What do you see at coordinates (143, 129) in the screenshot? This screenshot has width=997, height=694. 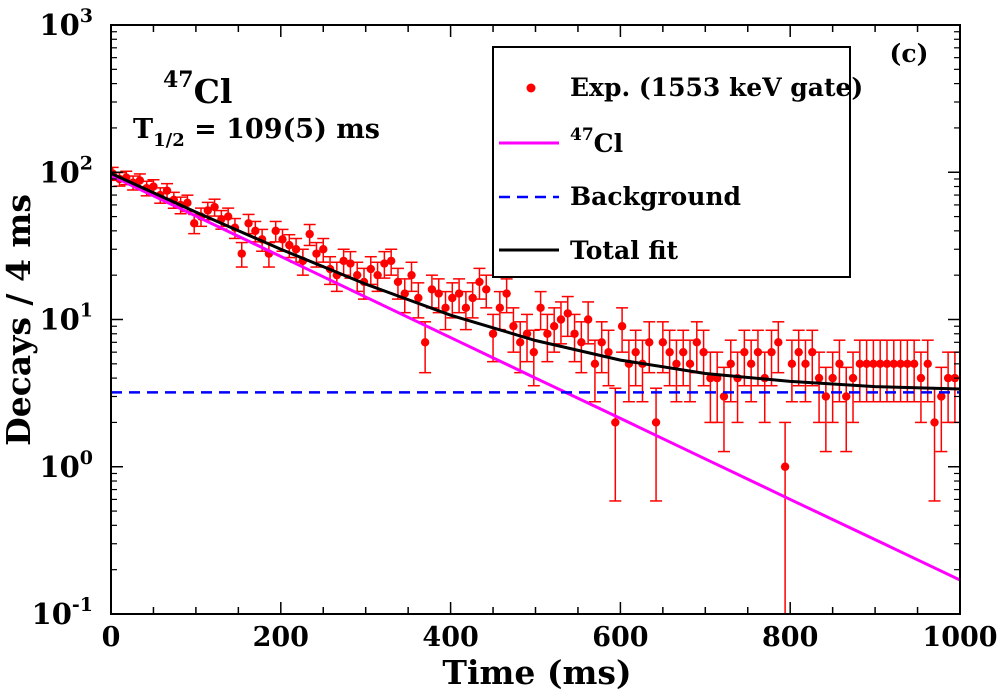 I see `halflife-prefix: T` at bounding box center [143, 129].